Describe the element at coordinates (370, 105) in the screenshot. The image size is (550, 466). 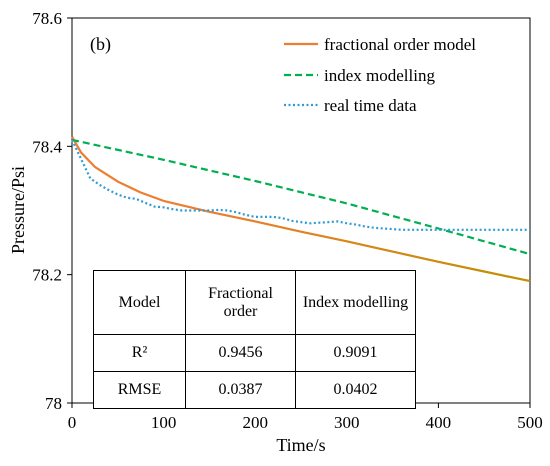
I see `legend-label-real-time-data: real time data` at that location.